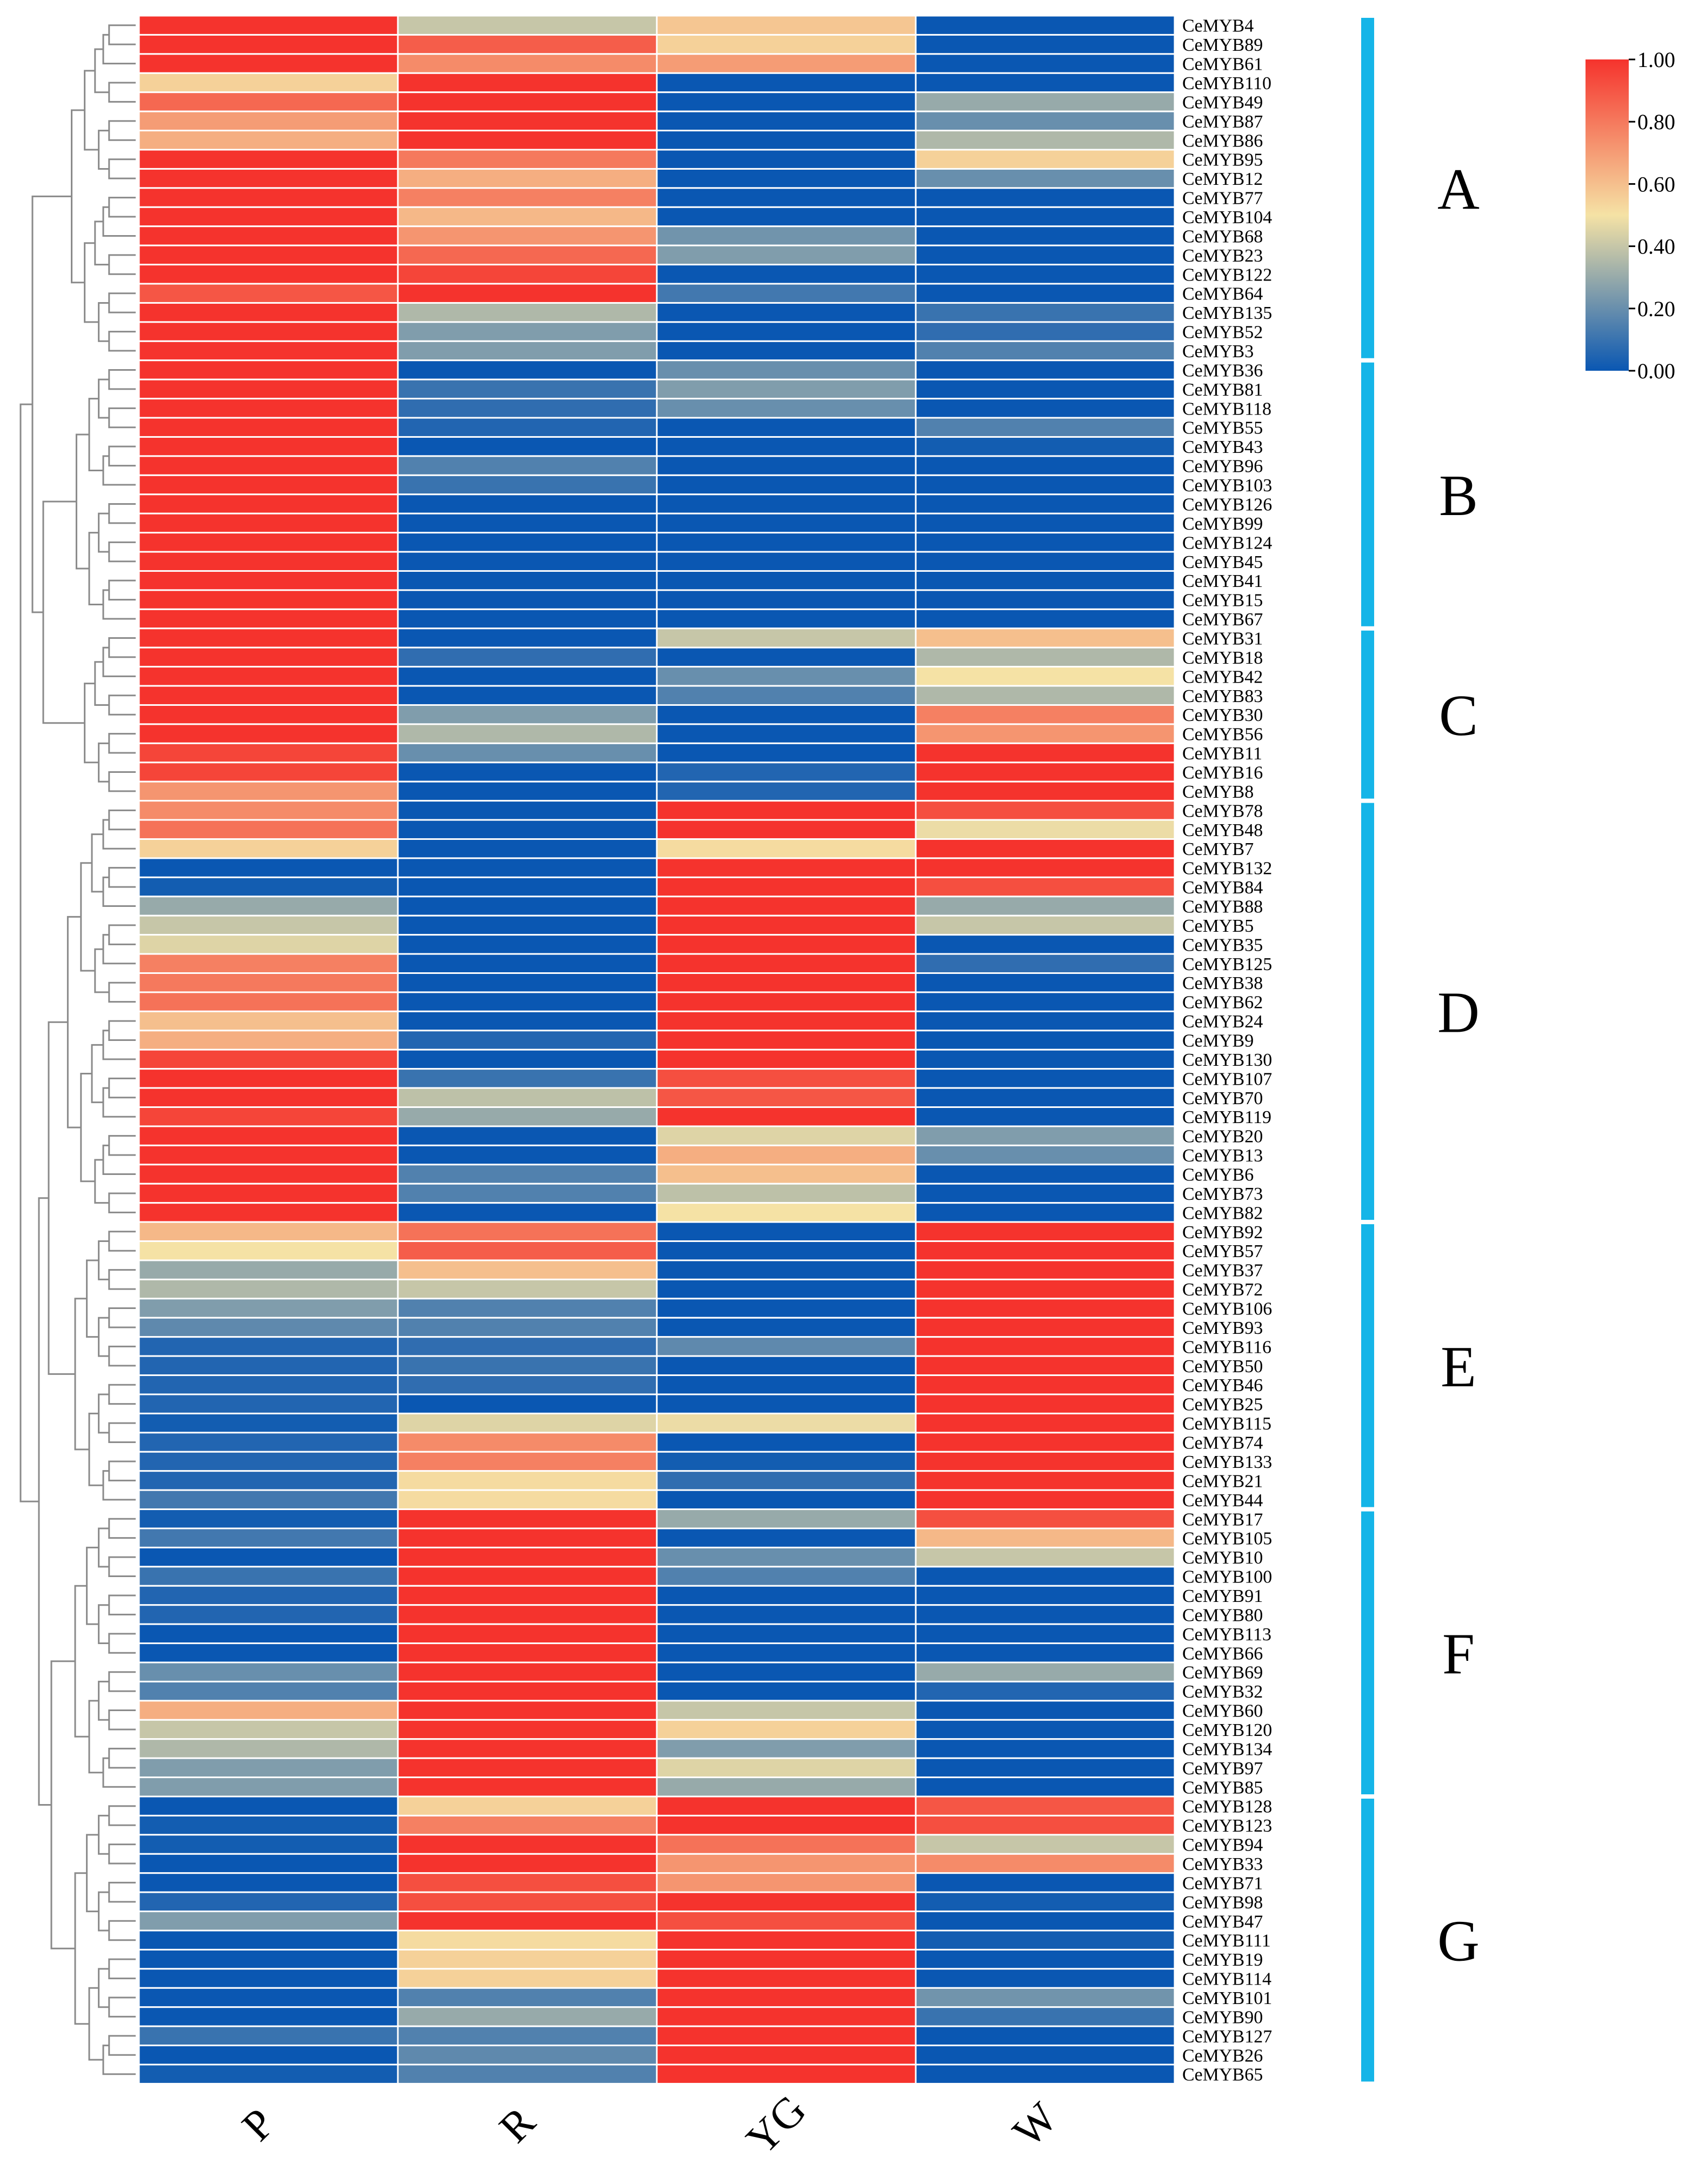 The image size is (1692, 2184). What do you see at coordinates (1222, 620) in the screenshot?
I see `row-label: CeMYB67` at bounding box center [1222, 620].